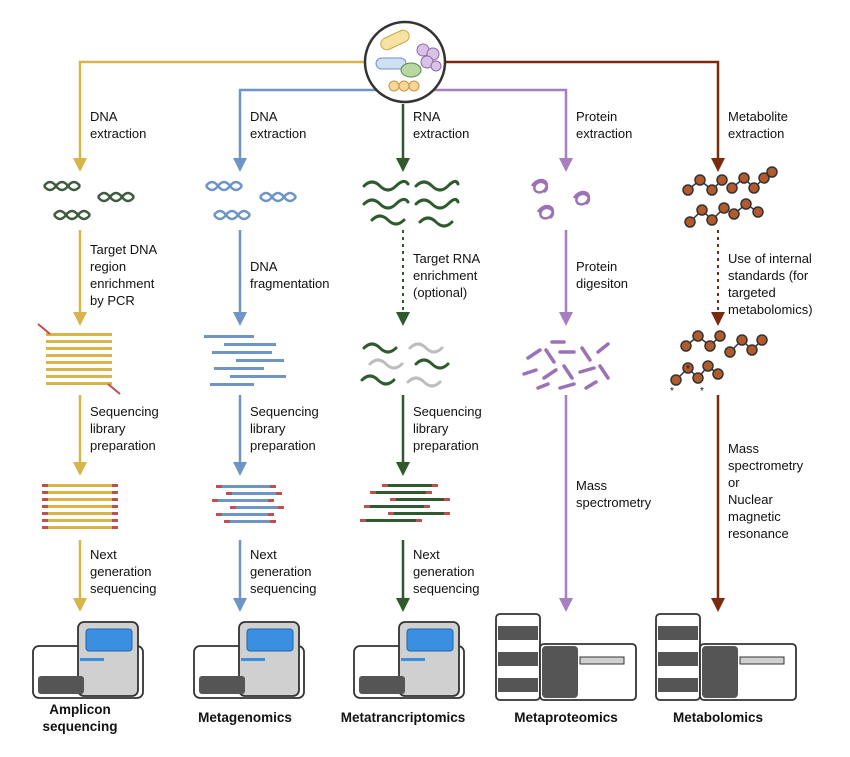 The width and height of the screenshot is (850, 757). I want to click on metabolomics-step2-label: magnetic, so click(754, 516).